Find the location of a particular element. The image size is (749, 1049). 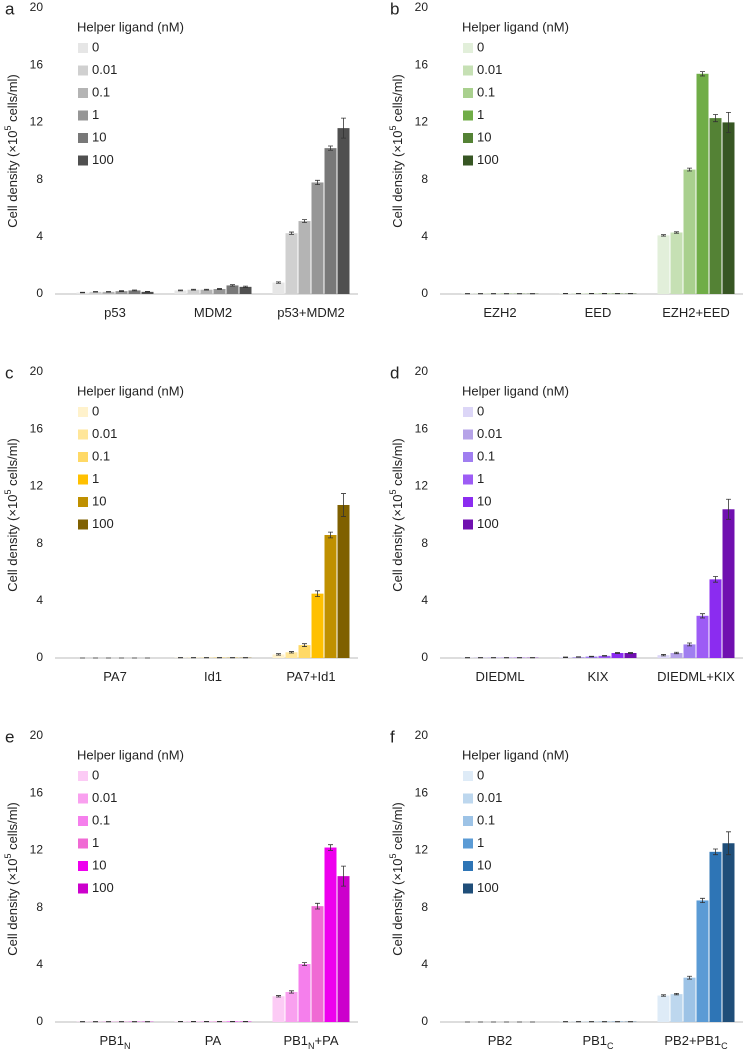

x-tick-label: MDM2 is located at coordinates (213, 312).